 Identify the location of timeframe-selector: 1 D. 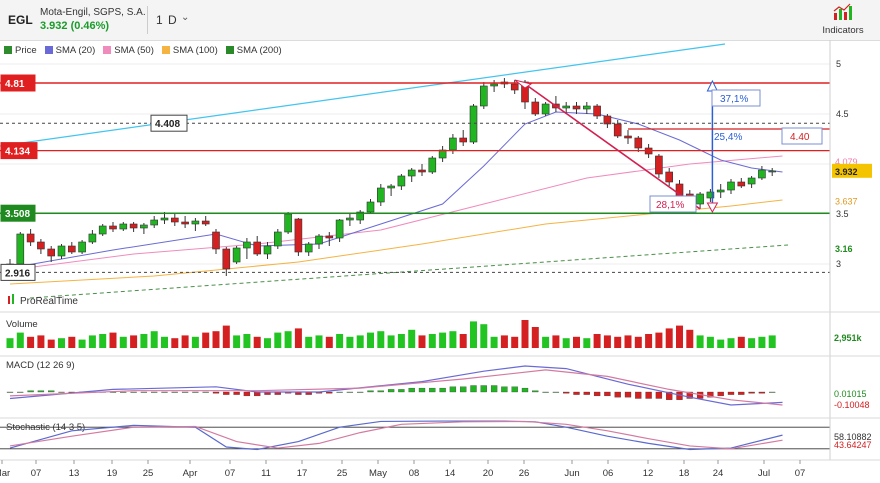
(167, 20).